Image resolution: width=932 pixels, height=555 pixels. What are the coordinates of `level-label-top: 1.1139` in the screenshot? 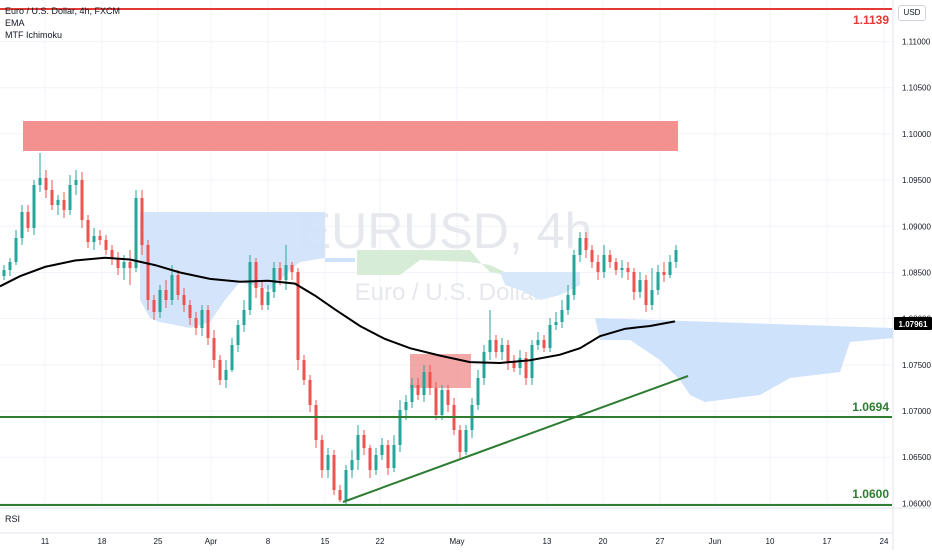 It's located at (871, 20).